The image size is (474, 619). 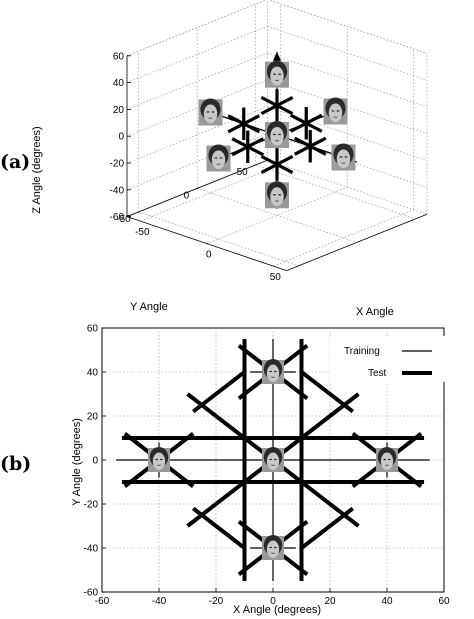 What do you see at coordinates (276, 277) in the screenshot?
I see `a-x-tick-label: 50` at bounding box center [276, 277].